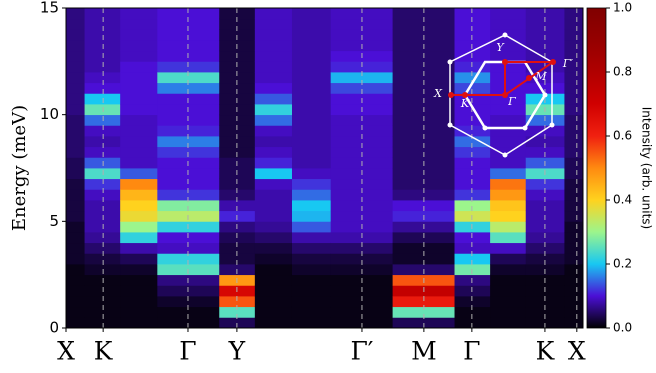  I want to click on colorbar-label: Intensity (arb. units), so click(647, 168).